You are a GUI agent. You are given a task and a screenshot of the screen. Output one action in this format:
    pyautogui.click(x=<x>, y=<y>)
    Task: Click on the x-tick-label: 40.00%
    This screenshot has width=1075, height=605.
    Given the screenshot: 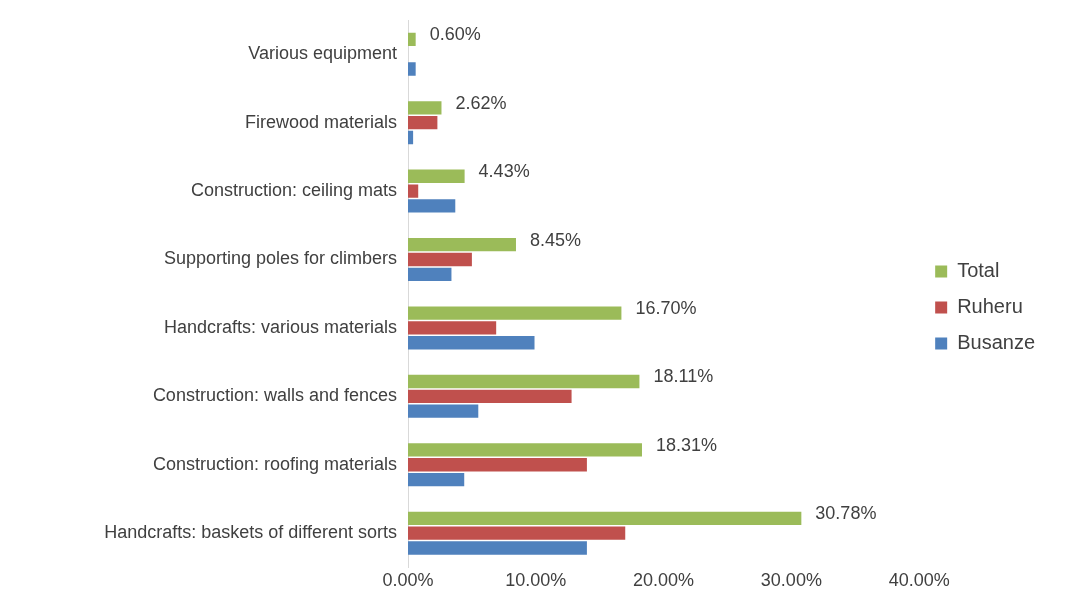 What is the action you would take?
    pyautogui.click(x=919, y=580)
    